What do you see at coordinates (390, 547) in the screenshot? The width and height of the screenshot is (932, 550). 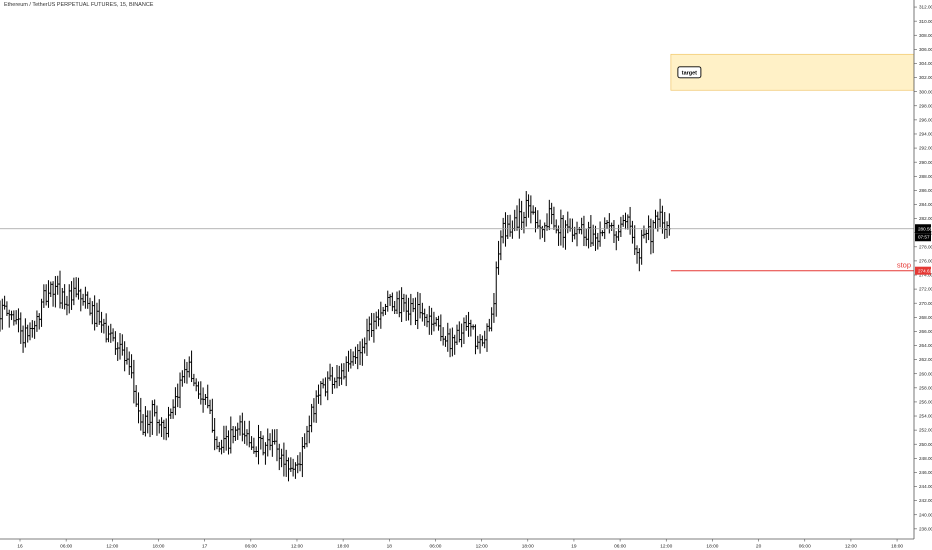 I see `time-tick-label: 18` at bounding box center [390, 547].